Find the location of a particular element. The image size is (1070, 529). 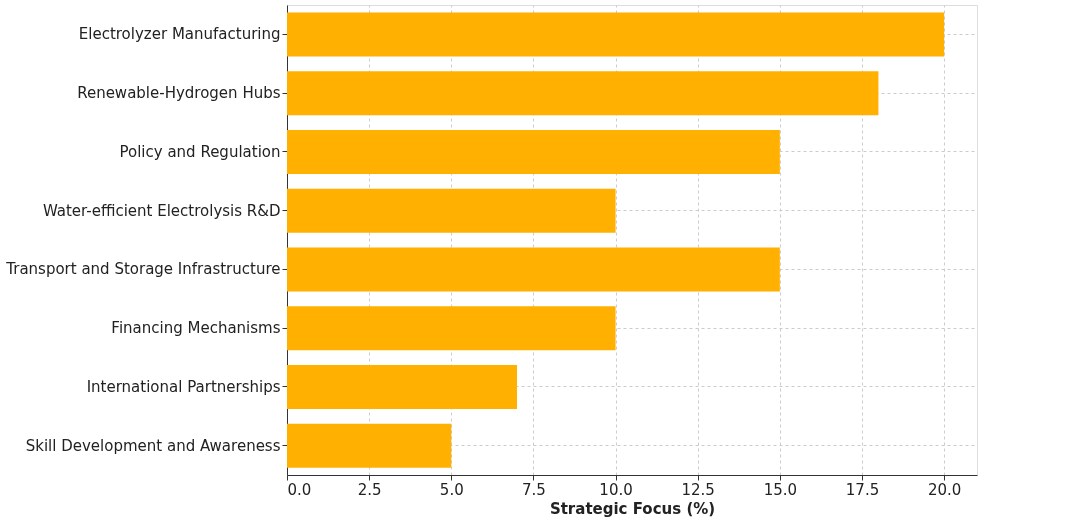

x-tick-label: 12.5 is located at coordinates (698, 489).